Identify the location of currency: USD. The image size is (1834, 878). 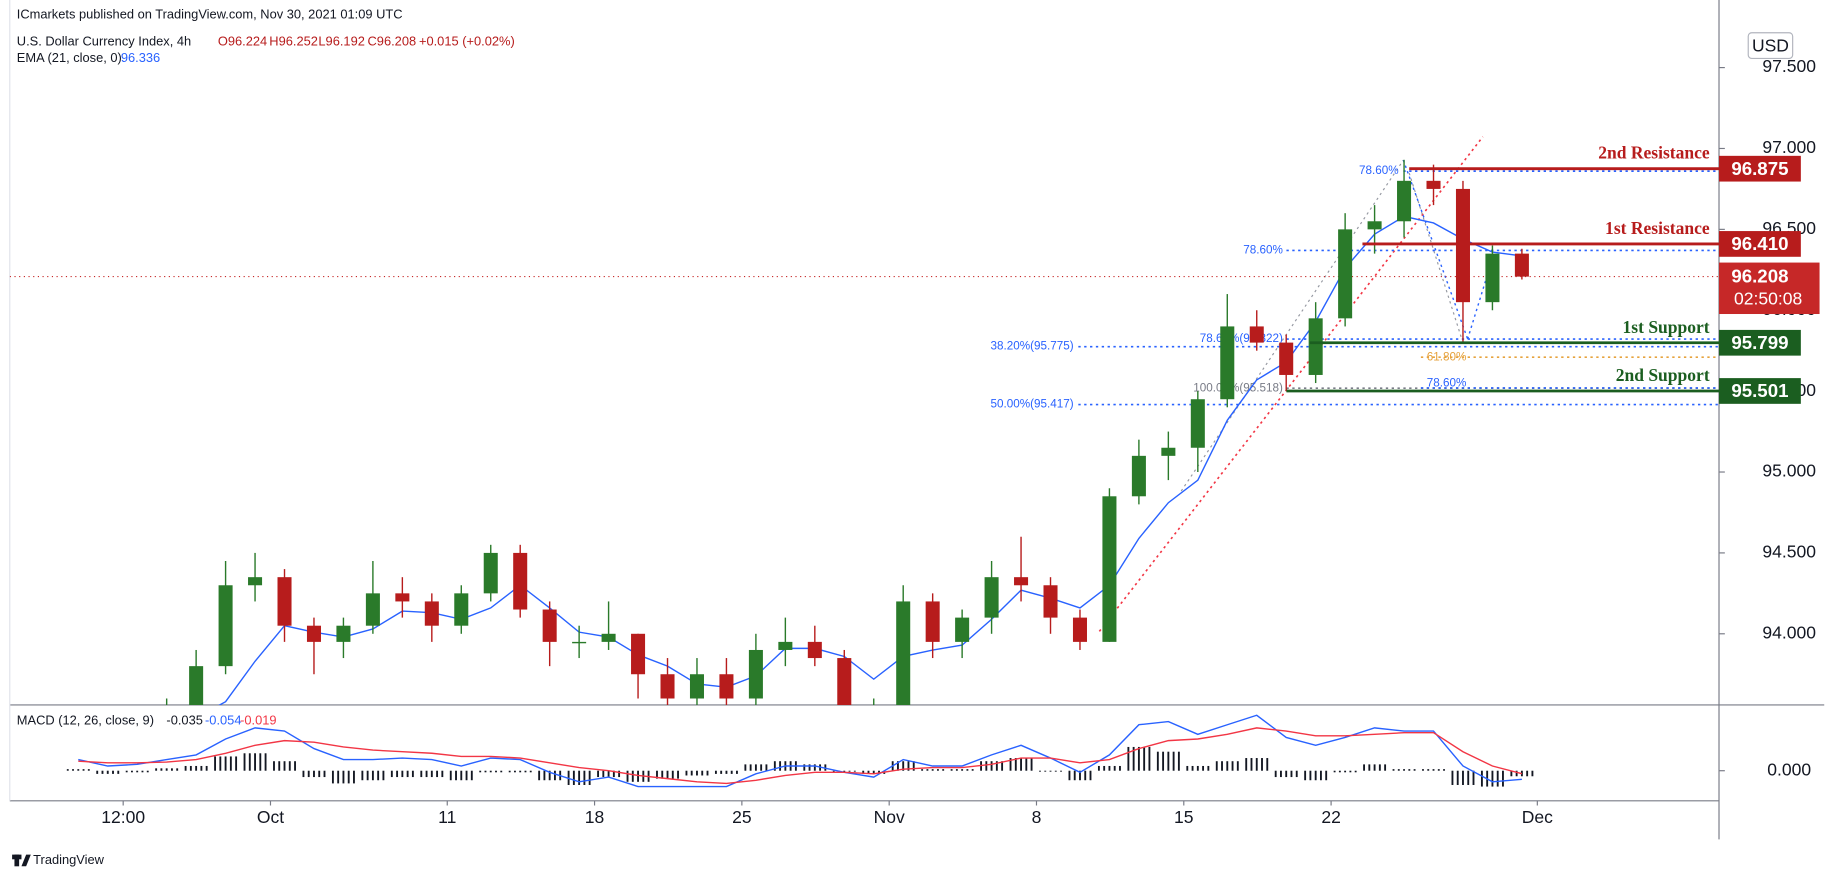
(1770, 45).